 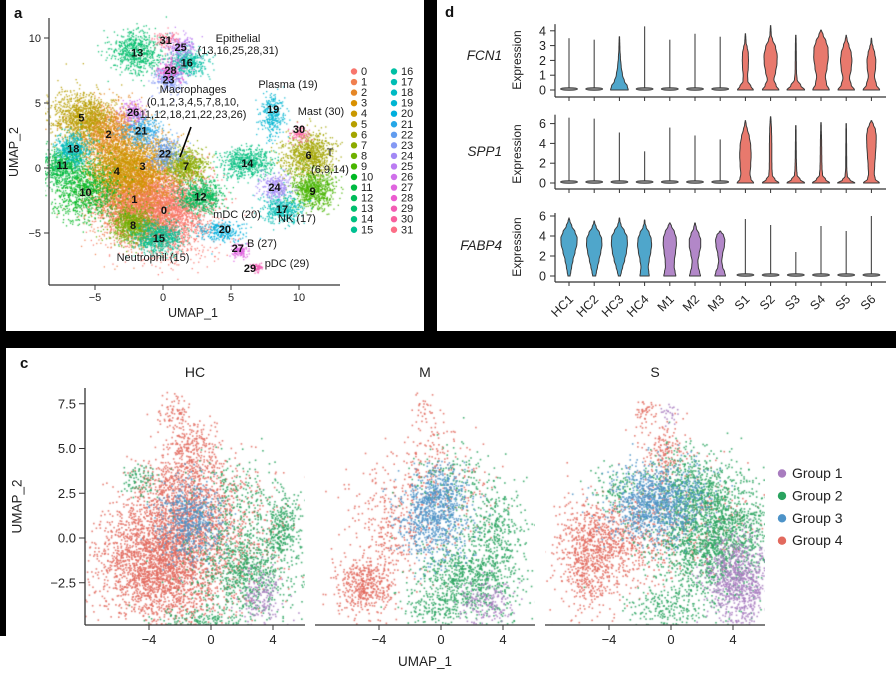 I want to click on cluster-legend-label: 7, so click(x=364, y=146).